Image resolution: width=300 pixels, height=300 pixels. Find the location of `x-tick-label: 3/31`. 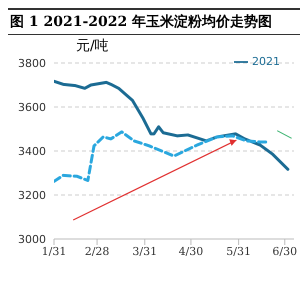

x-tick-label: 3/31 is located at coordinates (145, 251).